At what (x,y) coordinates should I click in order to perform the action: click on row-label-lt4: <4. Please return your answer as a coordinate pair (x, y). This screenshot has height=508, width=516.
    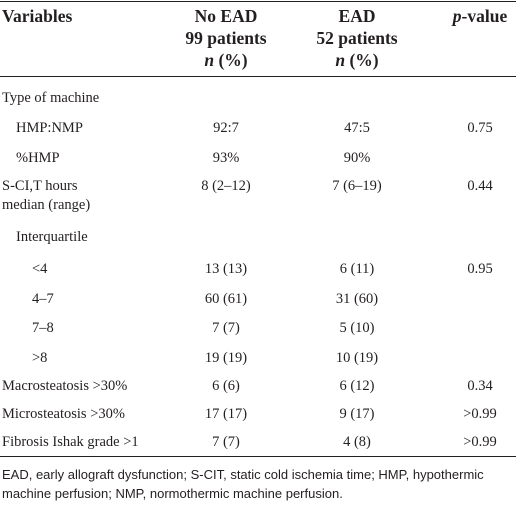
    Looking at the image, I should click on (40, 269).